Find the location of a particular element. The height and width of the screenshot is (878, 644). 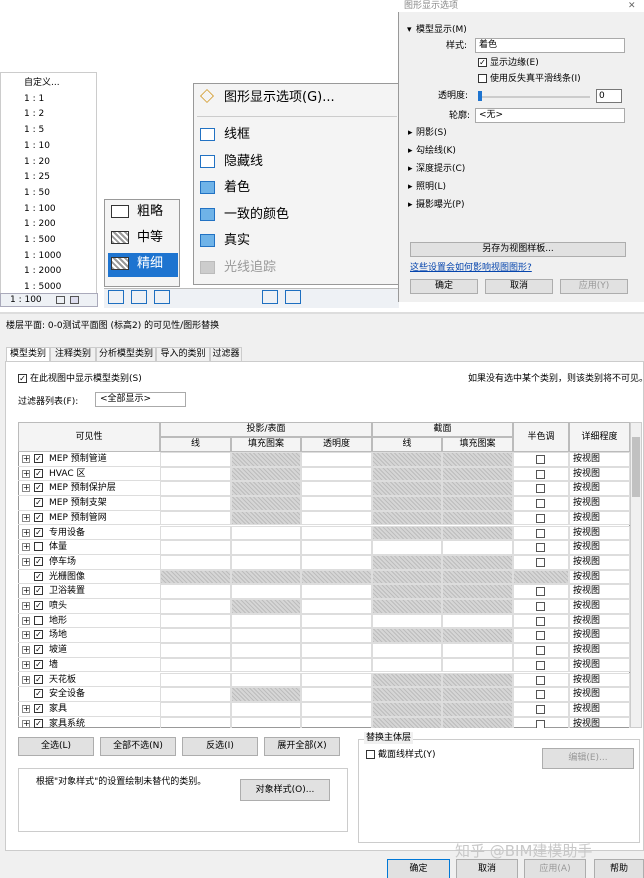

scale-item: 1 : 100 is located at coordinates (40, 208).